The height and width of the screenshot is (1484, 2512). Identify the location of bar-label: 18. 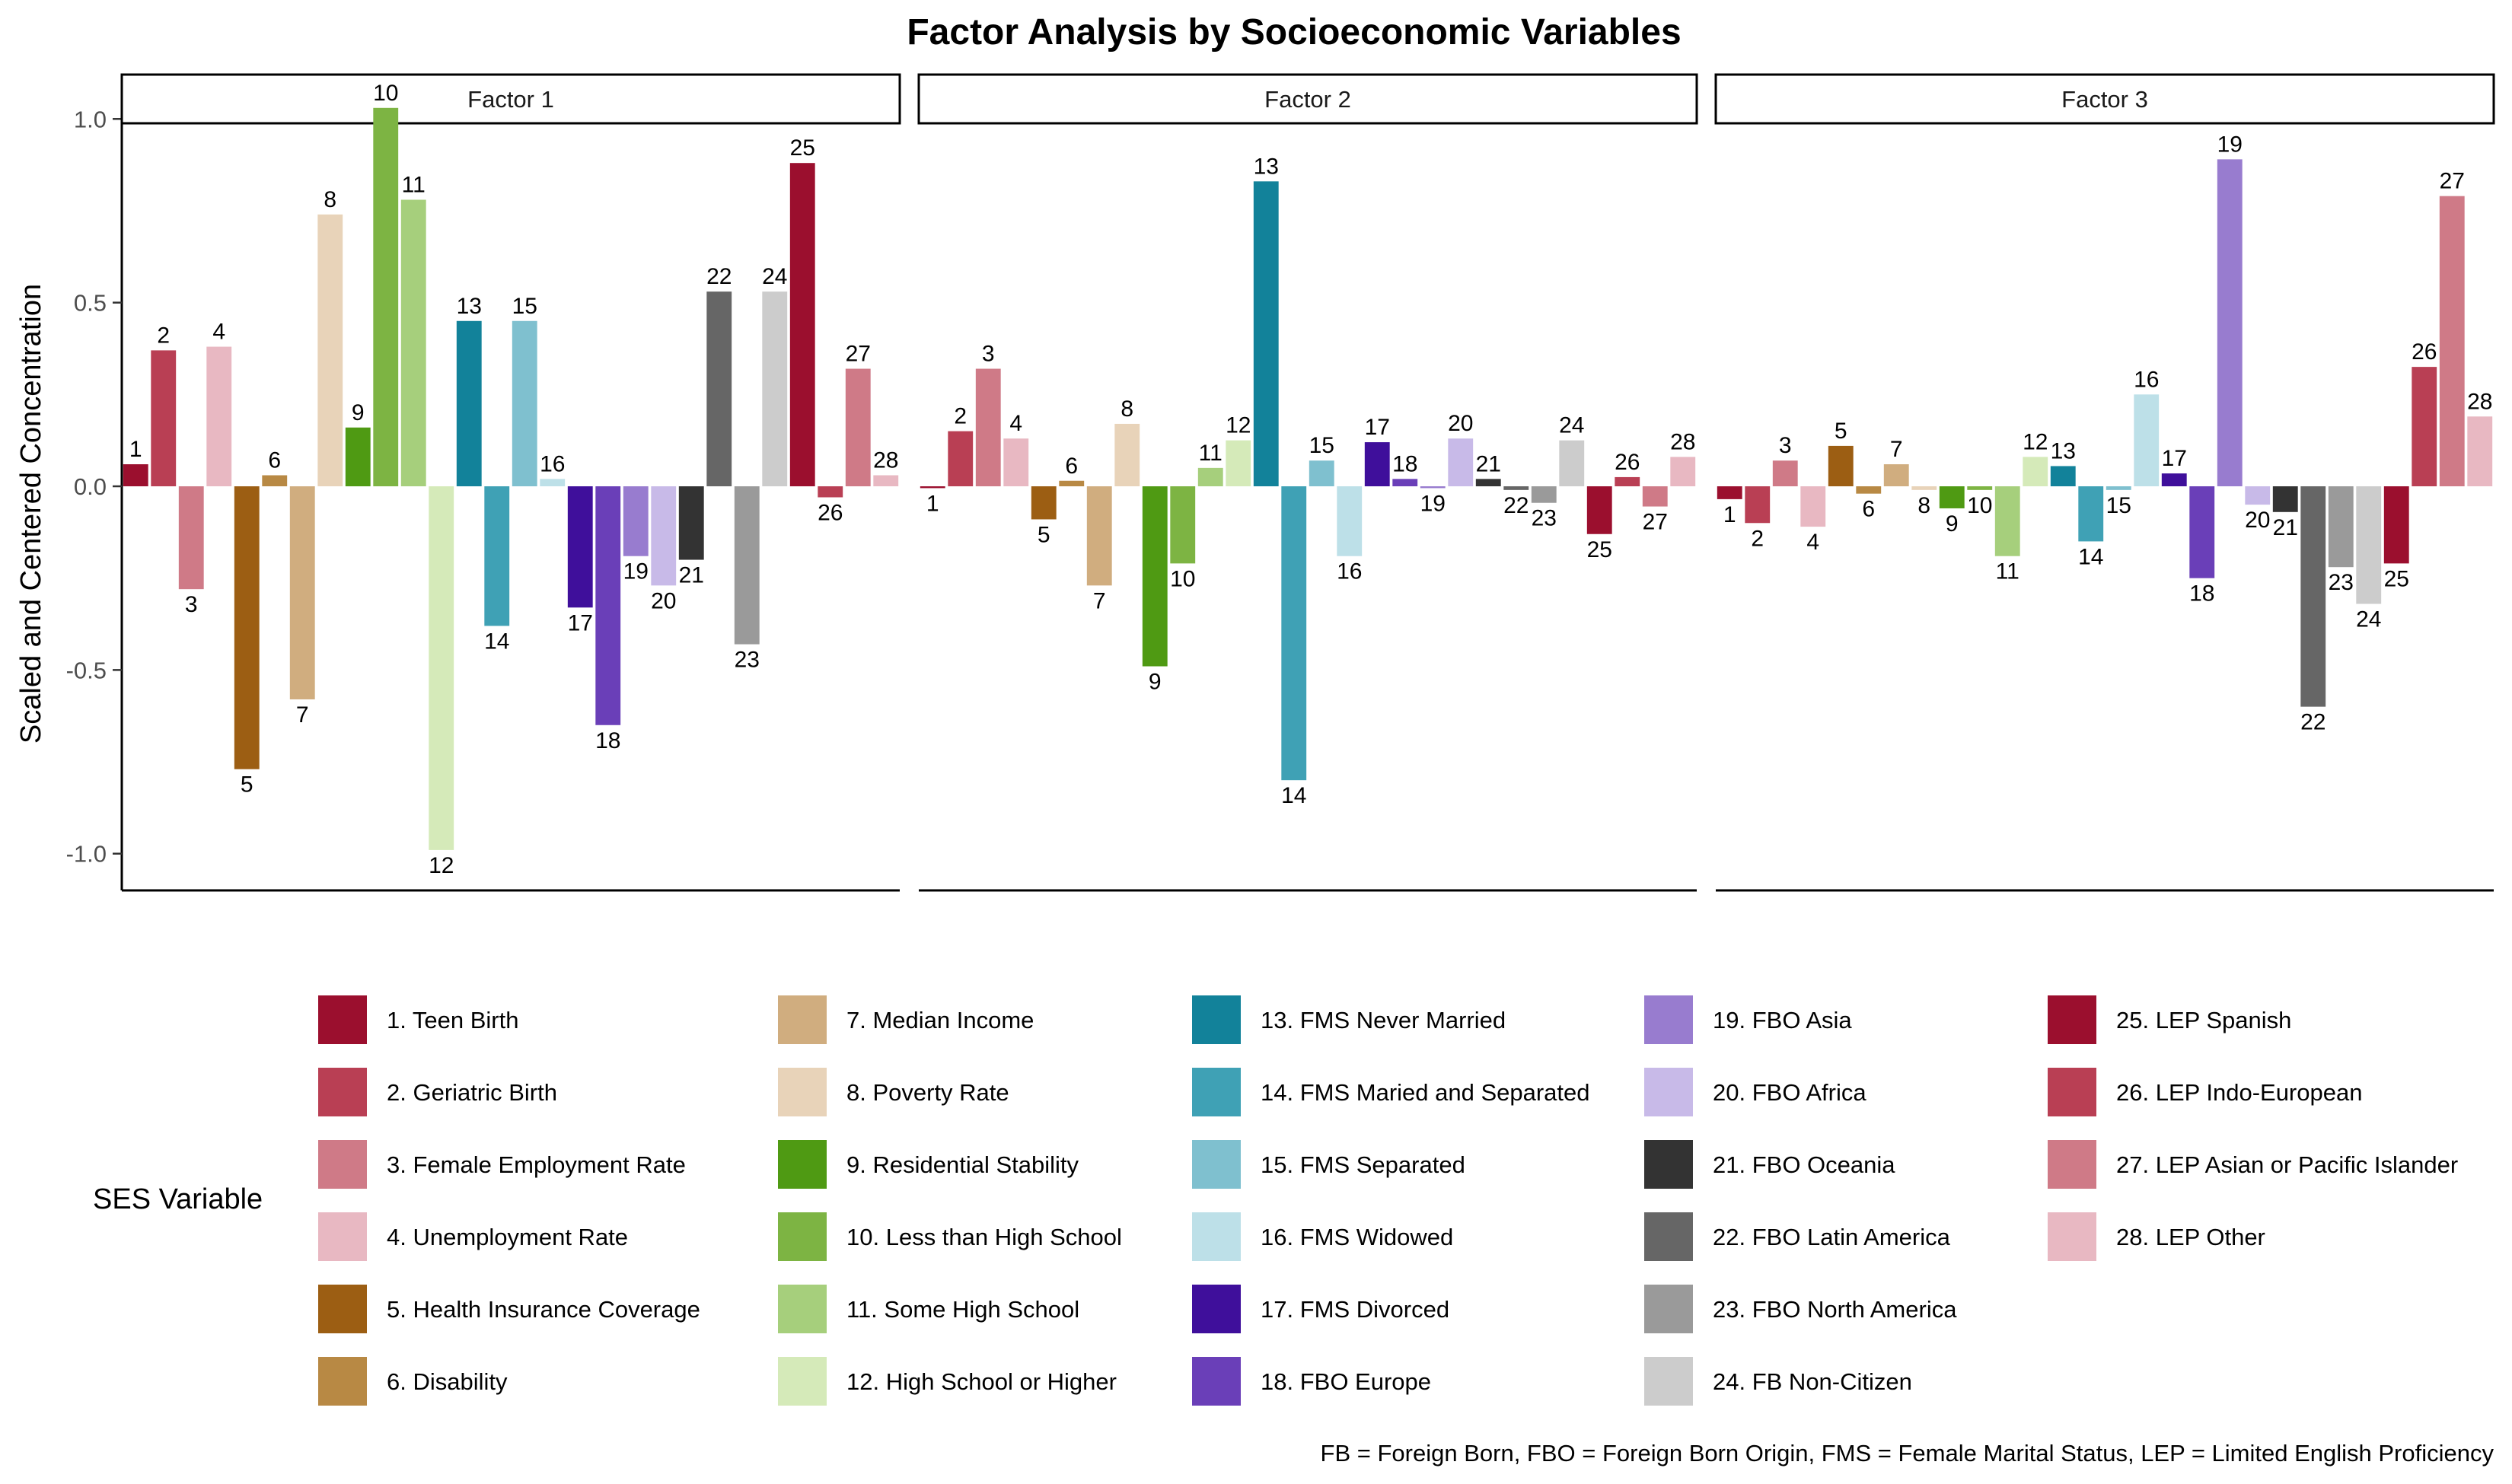
(1404, 463).